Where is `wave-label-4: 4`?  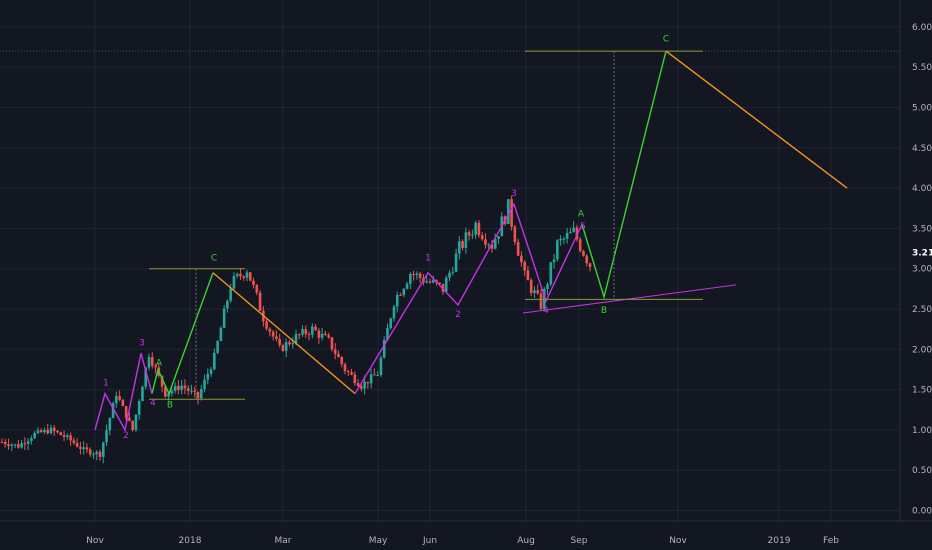
wave-label-4: 4 is located at coordinates (546, 311).